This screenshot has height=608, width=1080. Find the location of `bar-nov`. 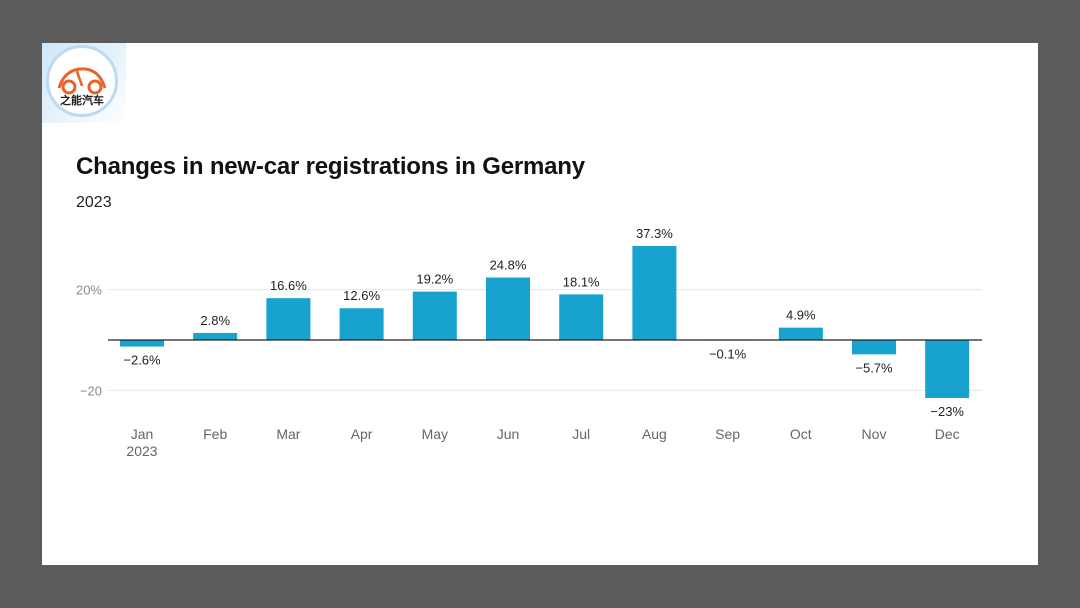

bar-nov is located at coordinates (874, 347).